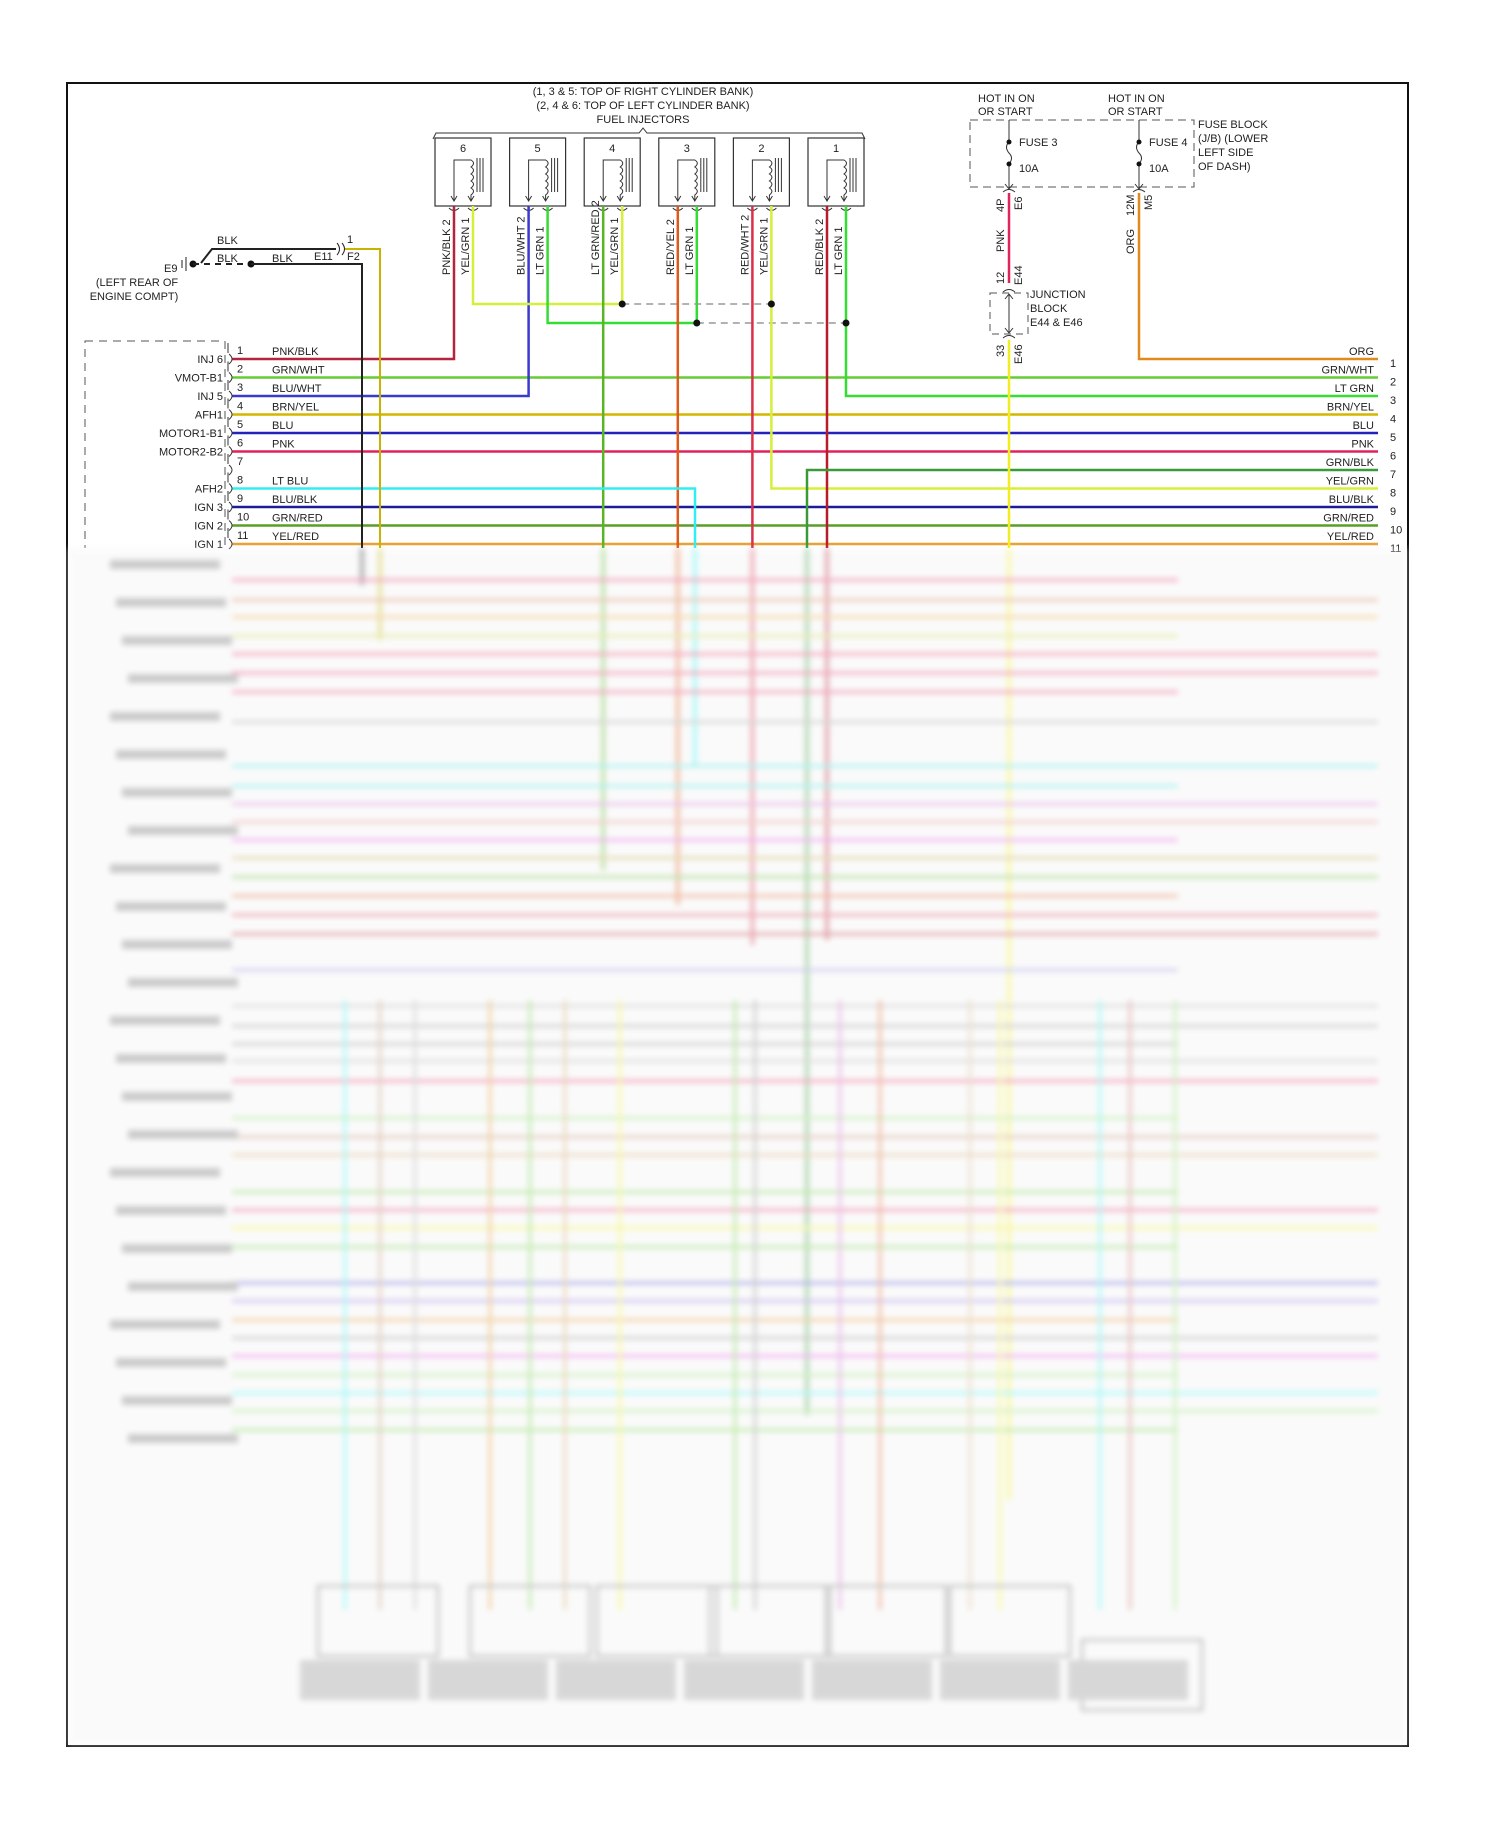  Describe the element at coordinates (240, 370) in the screenshot. I see `pin-number: 2` at that location.